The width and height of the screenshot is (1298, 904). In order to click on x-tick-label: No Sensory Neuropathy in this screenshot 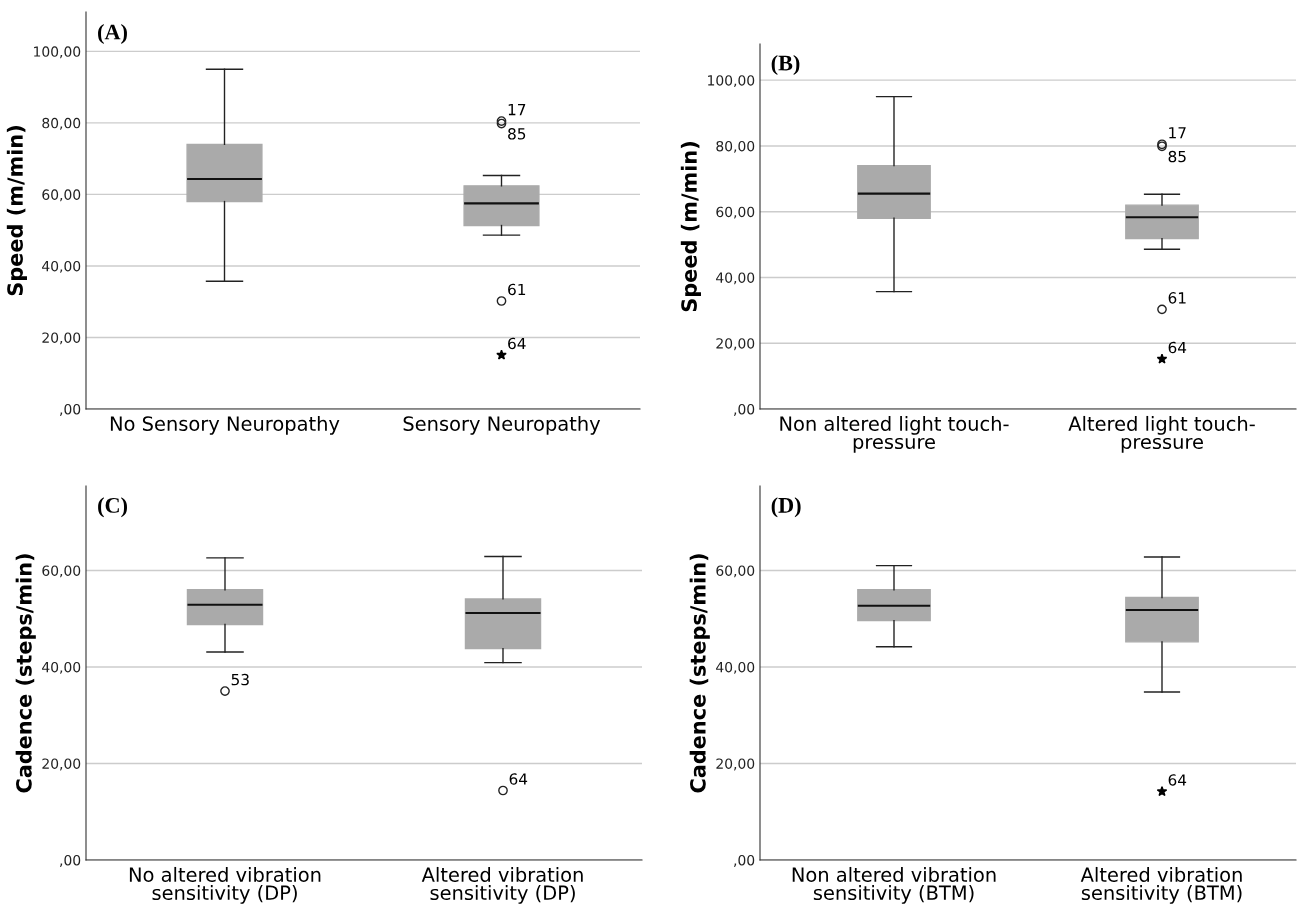, I will do `click(225, 425)`.